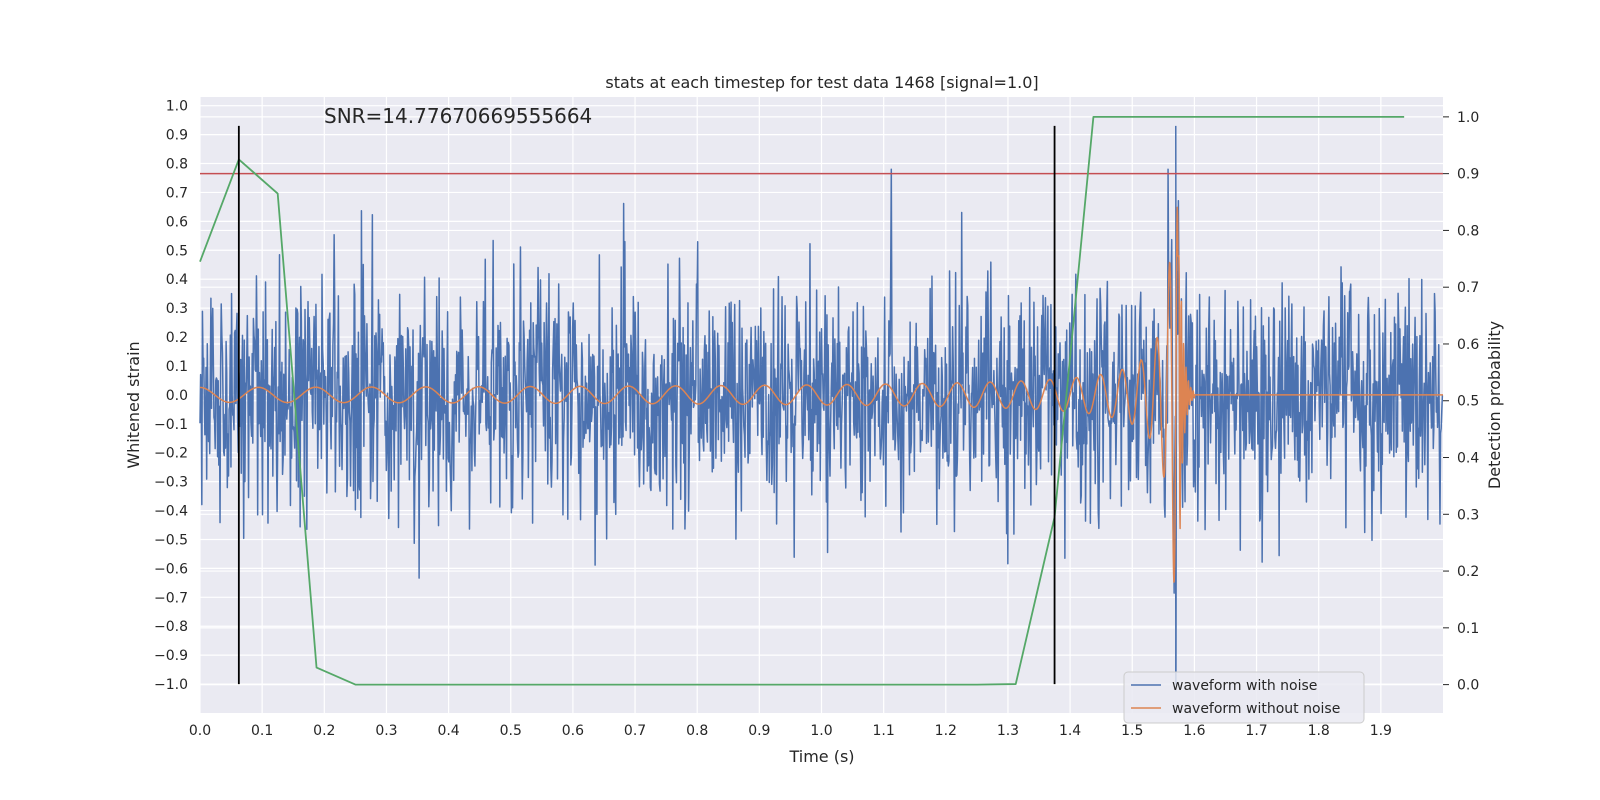 The height and width of the screenshot is (800, 1600). What do you see at coordinates (177, 193) in the screenshot?
I see `y-tick-label: 0.7` at bounding box center [177, 193].